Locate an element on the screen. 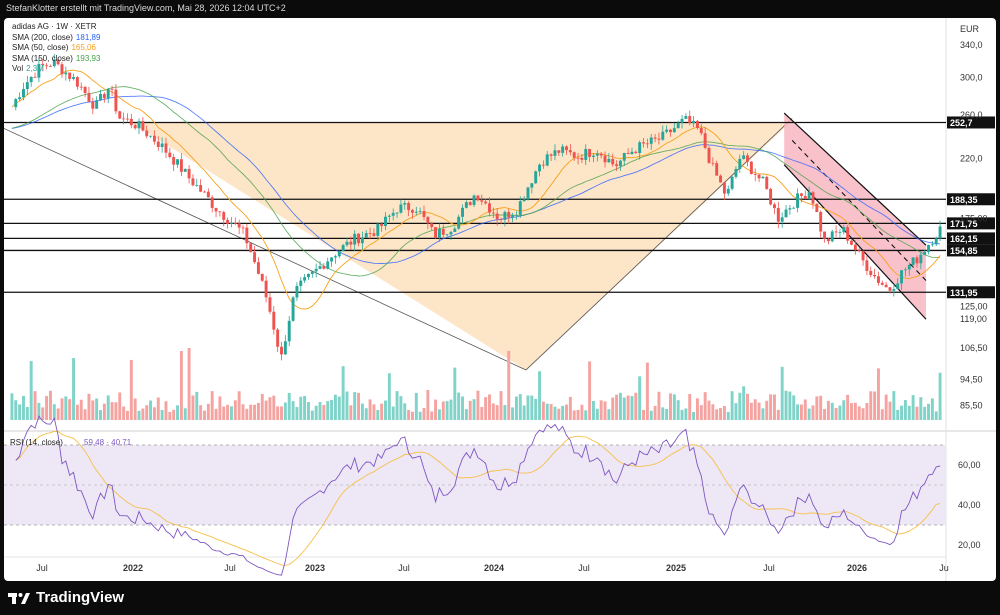  level-tag-label-5: 131,95 is located at coordinates (964, 293).